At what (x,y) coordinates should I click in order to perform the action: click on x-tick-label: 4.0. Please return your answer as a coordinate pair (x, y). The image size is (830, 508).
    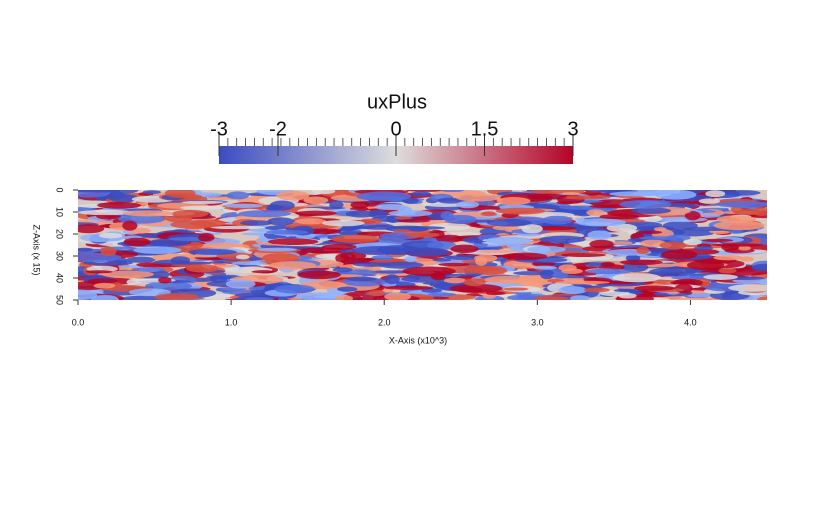
    Looking at the image, I should click on (690, 322).